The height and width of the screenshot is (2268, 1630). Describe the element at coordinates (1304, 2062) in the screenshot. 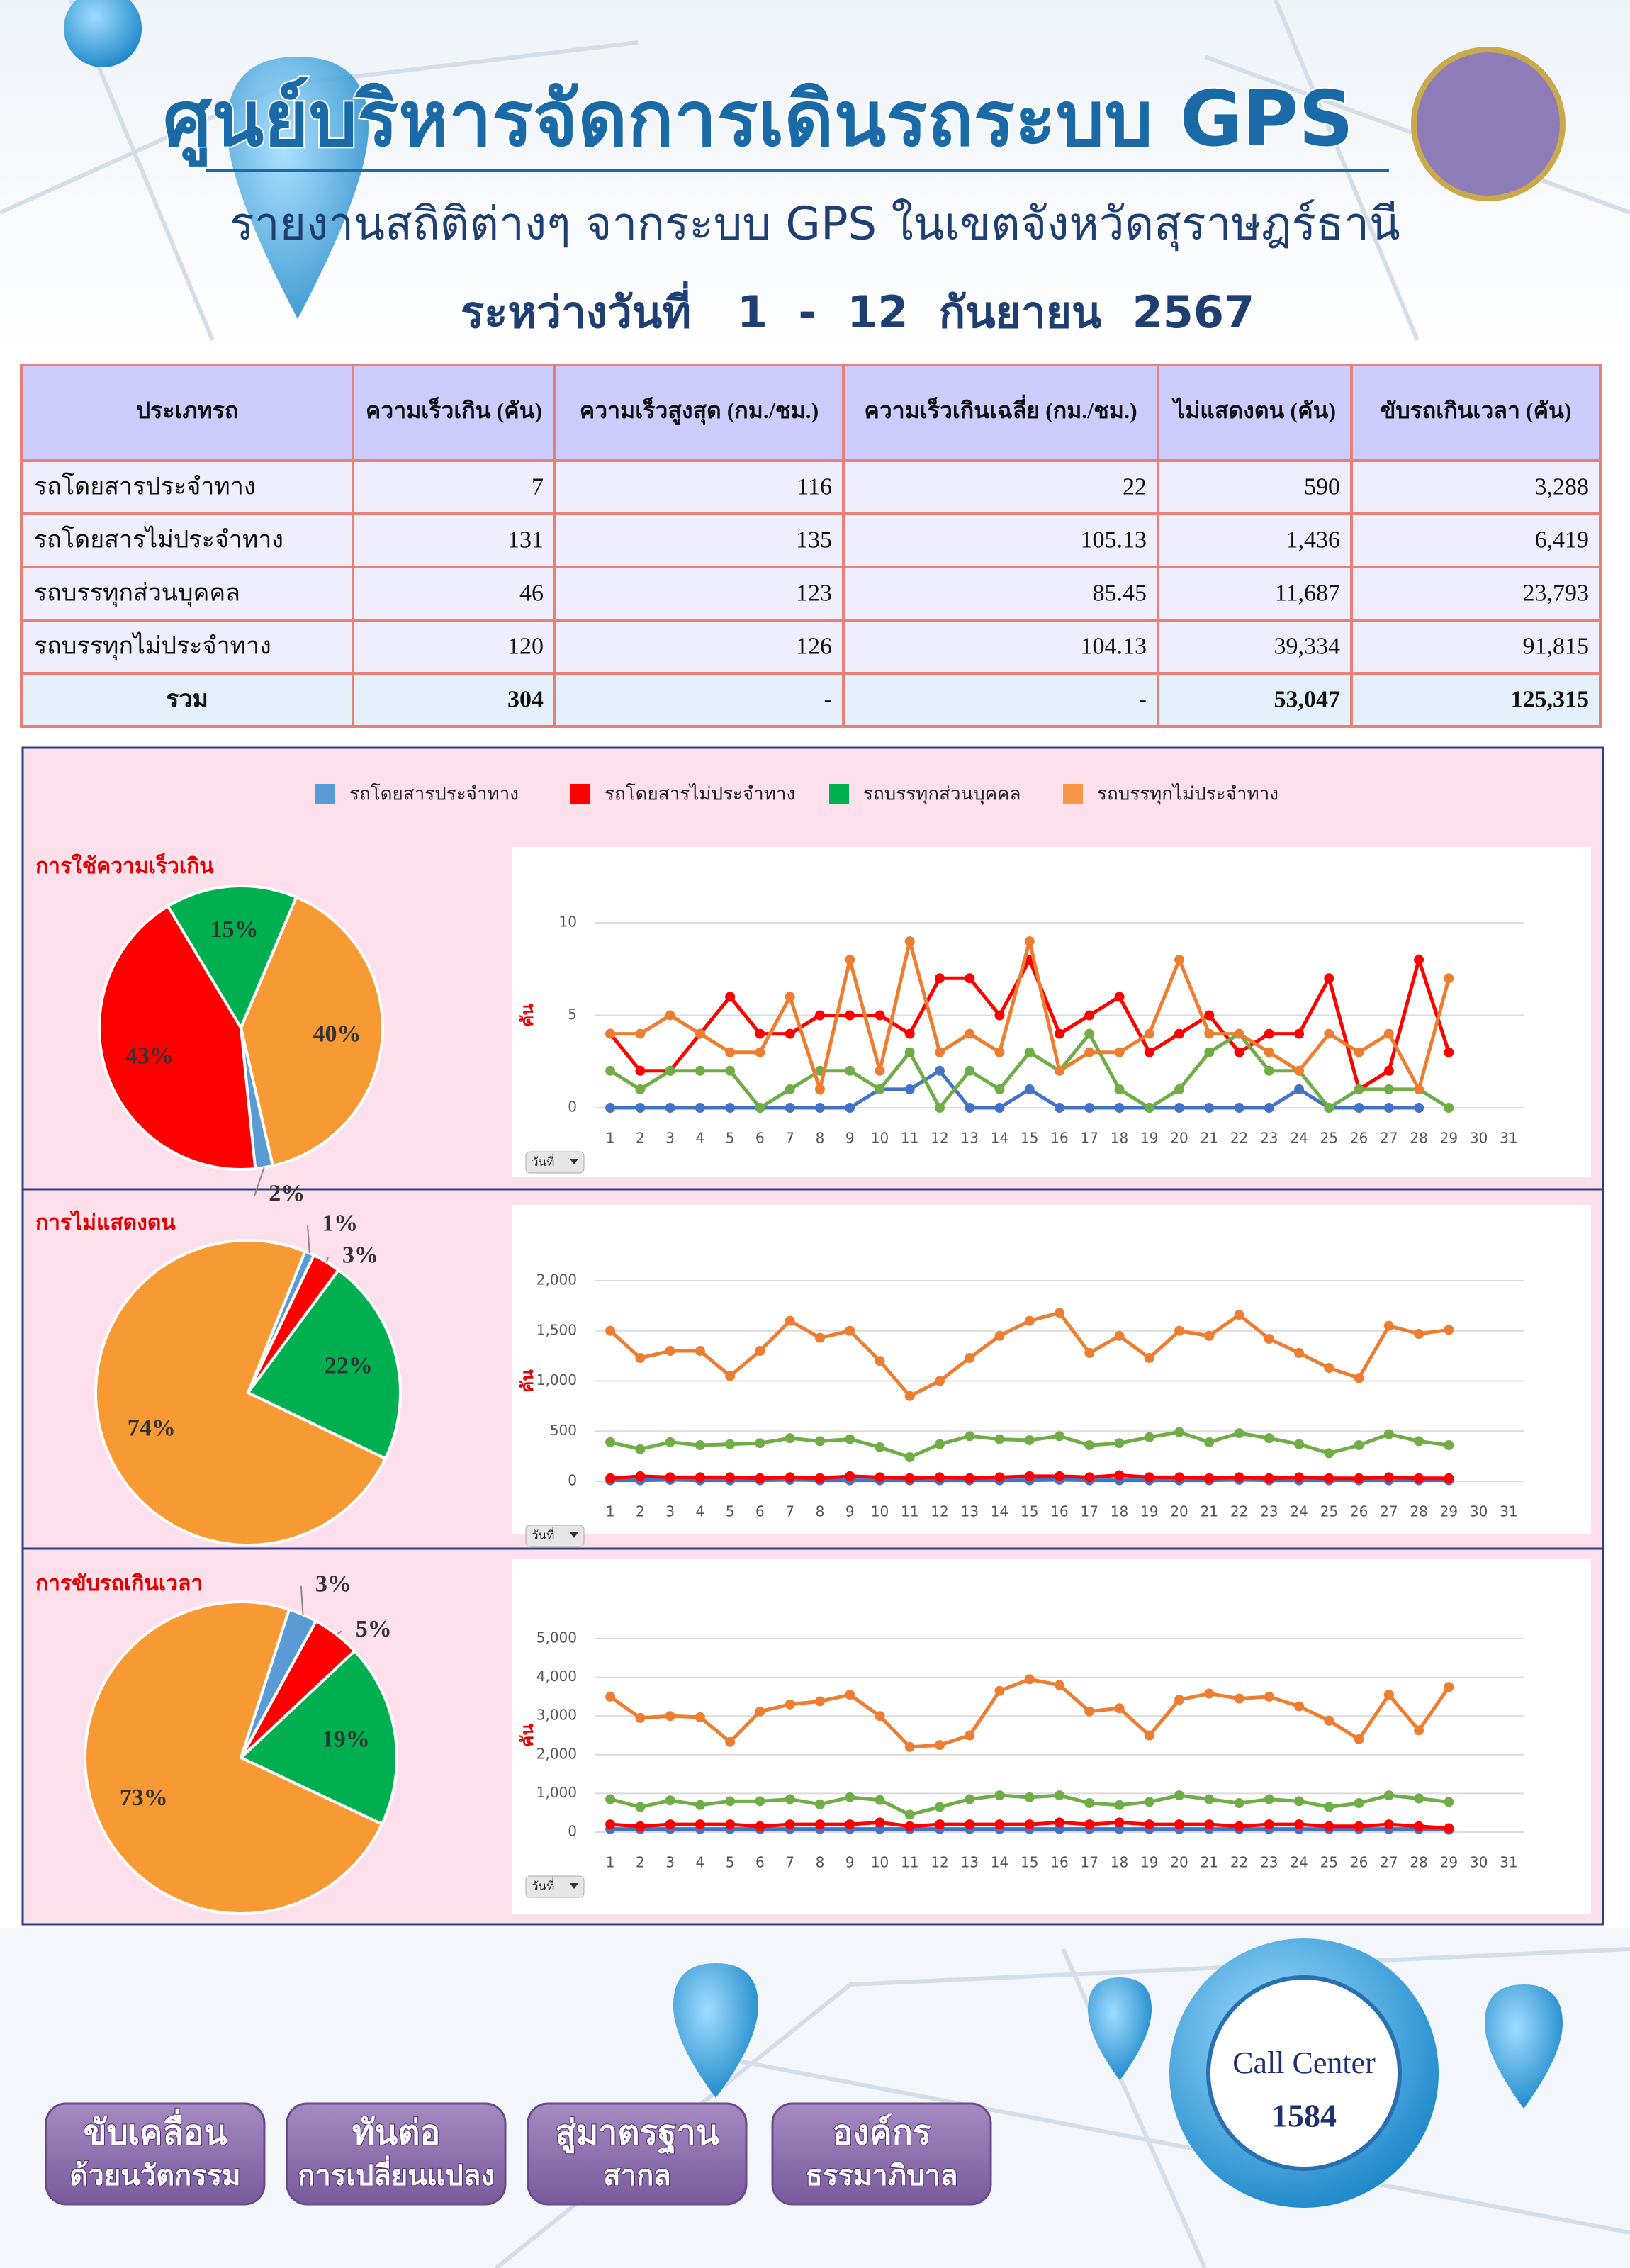

I see `call-center-label: Call Center` at that location.